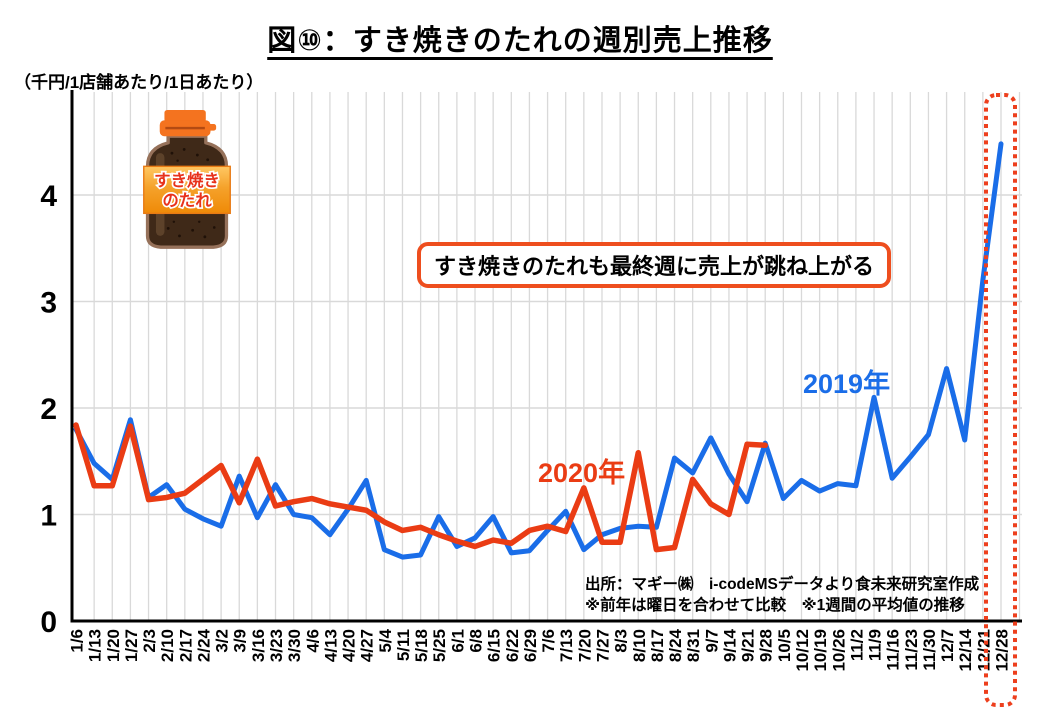 The height and width of the screenshot is (720, 1040). What do you see at coordinates (367, 645) in the screenshot?
I see `x-axis-label: 4/27` at bounding box center [367, 645].